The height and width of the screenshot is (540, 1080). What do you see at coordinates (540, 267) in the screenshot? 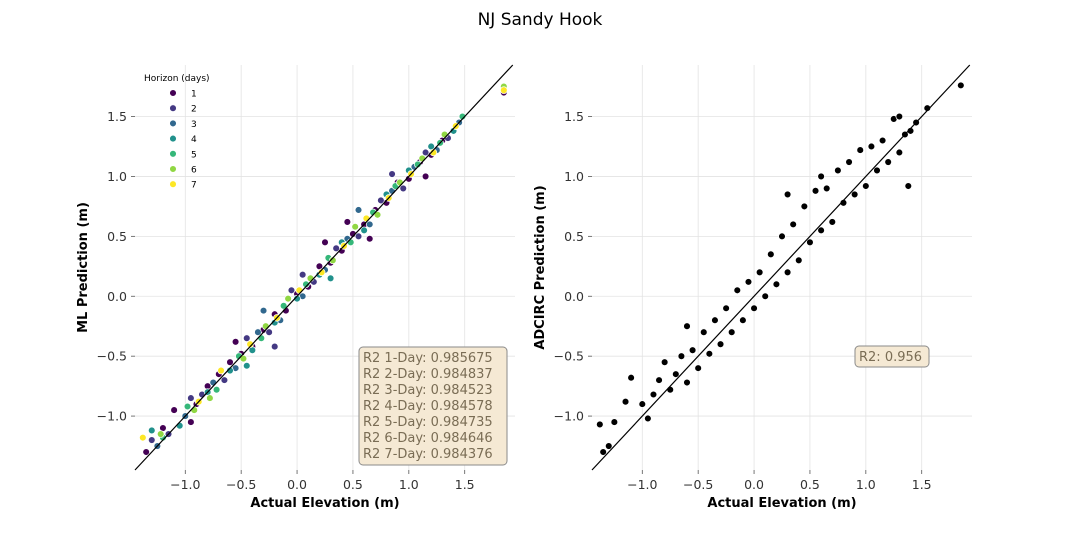
I see `adcirc-y-axis-label: ADCIRC Prediction (m)` at bounding box center [540, 267].